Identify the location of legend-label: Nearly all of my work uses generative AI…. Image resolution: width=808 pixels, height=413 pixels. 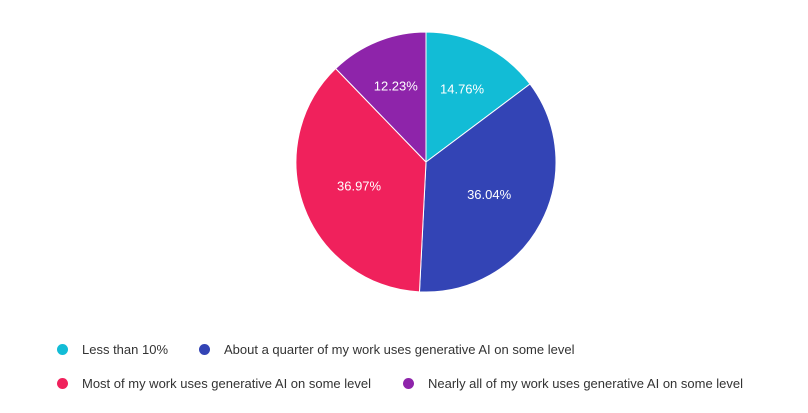
(586, 383).